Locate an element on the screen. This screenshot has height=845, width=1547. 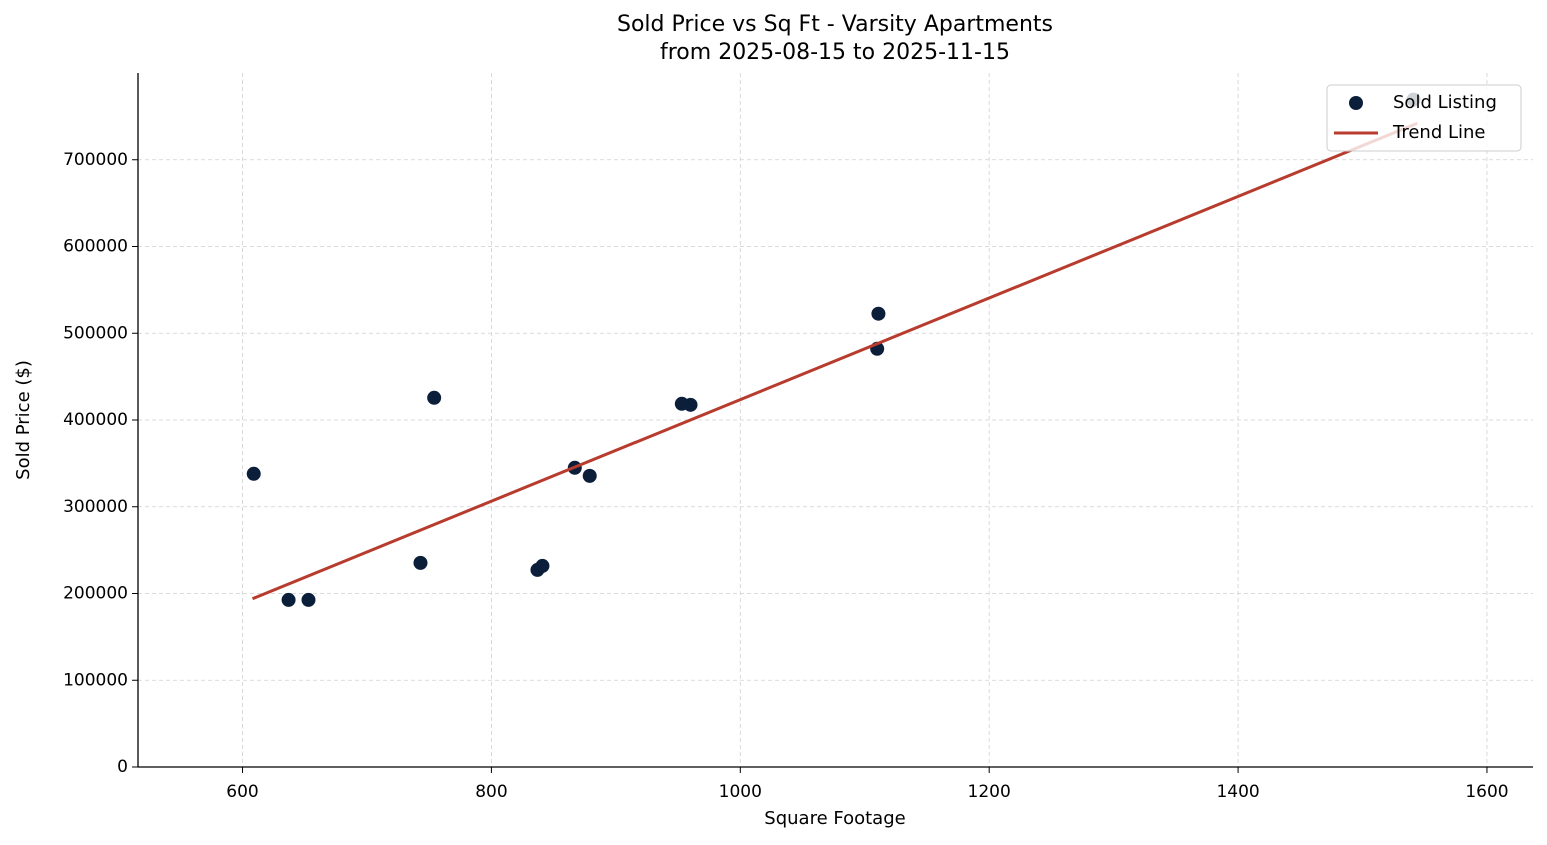
y-tick-label: 300000 is located at coordinates (95, 507).